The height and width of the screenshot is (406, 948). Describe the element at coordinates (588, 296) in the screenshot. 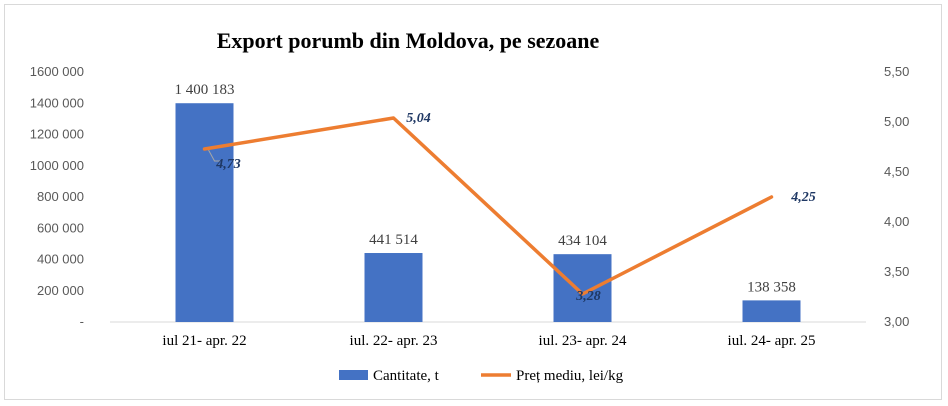

I see `line-data-label: 3,28` at that location.